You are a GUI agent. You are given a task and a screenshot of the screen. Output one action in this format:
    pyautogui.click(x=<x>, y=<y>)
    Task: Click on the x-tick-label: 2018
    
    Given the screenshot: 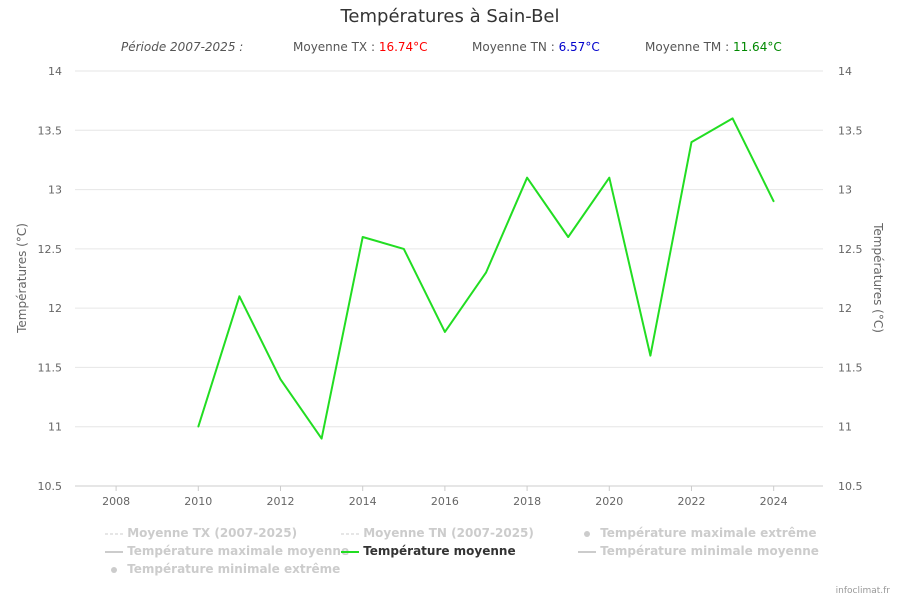 What is the action you would take?
    pyautogui.click(x=527, y=501)
    